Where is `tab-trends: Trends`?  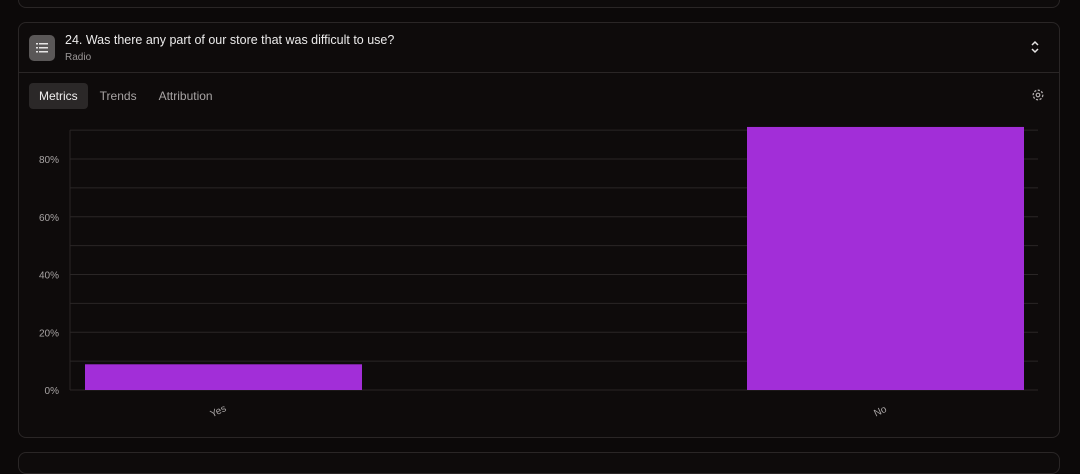
tab-trends: Trends is located at coordinates (118, 96).